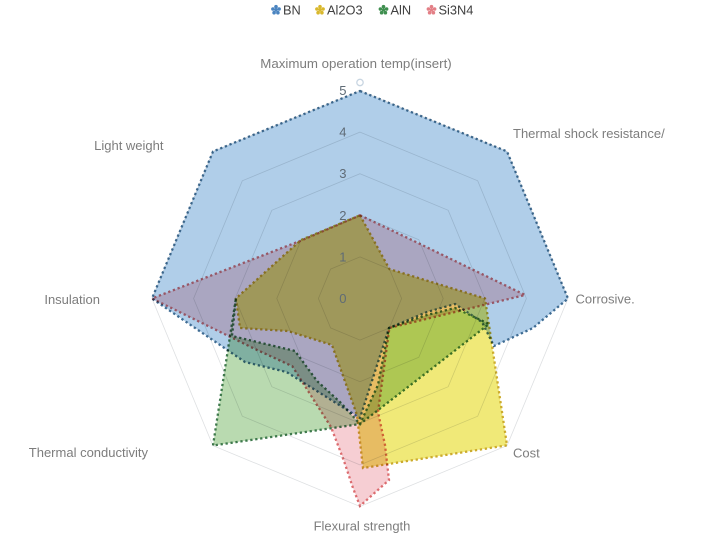 This screenshot has height=552, width=722. I want to click on svg-text: 4, so click(342, 132).